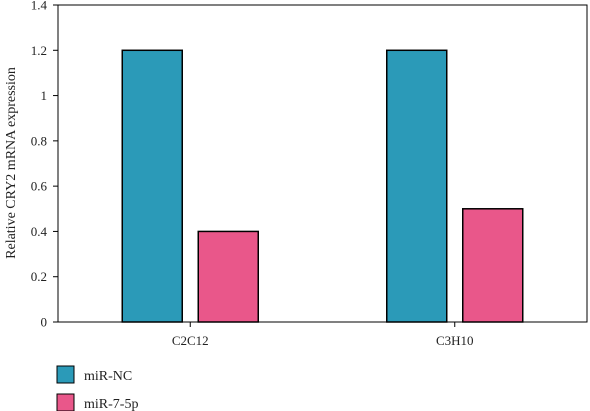 This screenshot has height=411, width=590. What do you see at coordinates (190, 340) in the screenshot?
I see `x-tick-label: C2C12` at bounding box center [190, 340].